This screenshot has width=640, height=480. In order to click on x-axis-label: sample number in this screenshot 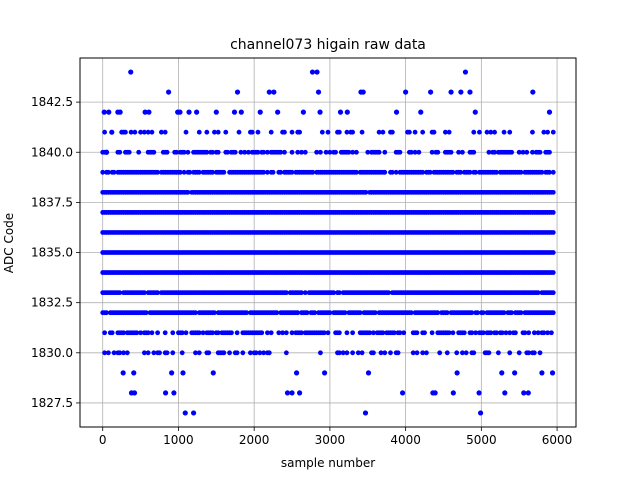, I will do `click(328, 463)`.